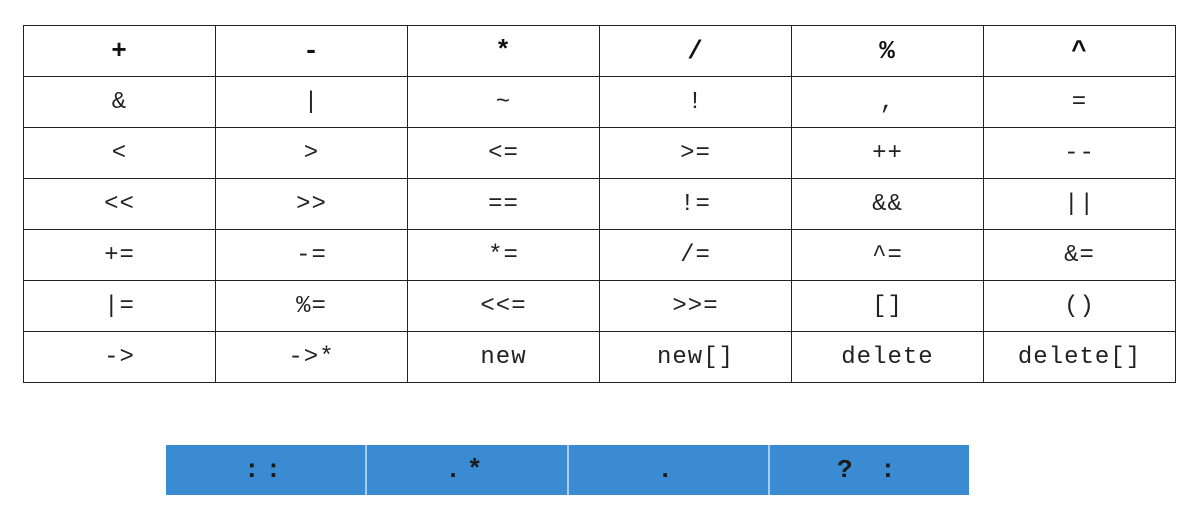  What do you see at coordinates (887, 306) in the screenshot?
I see `operator-cell: []` at bounding box center [887, 306].